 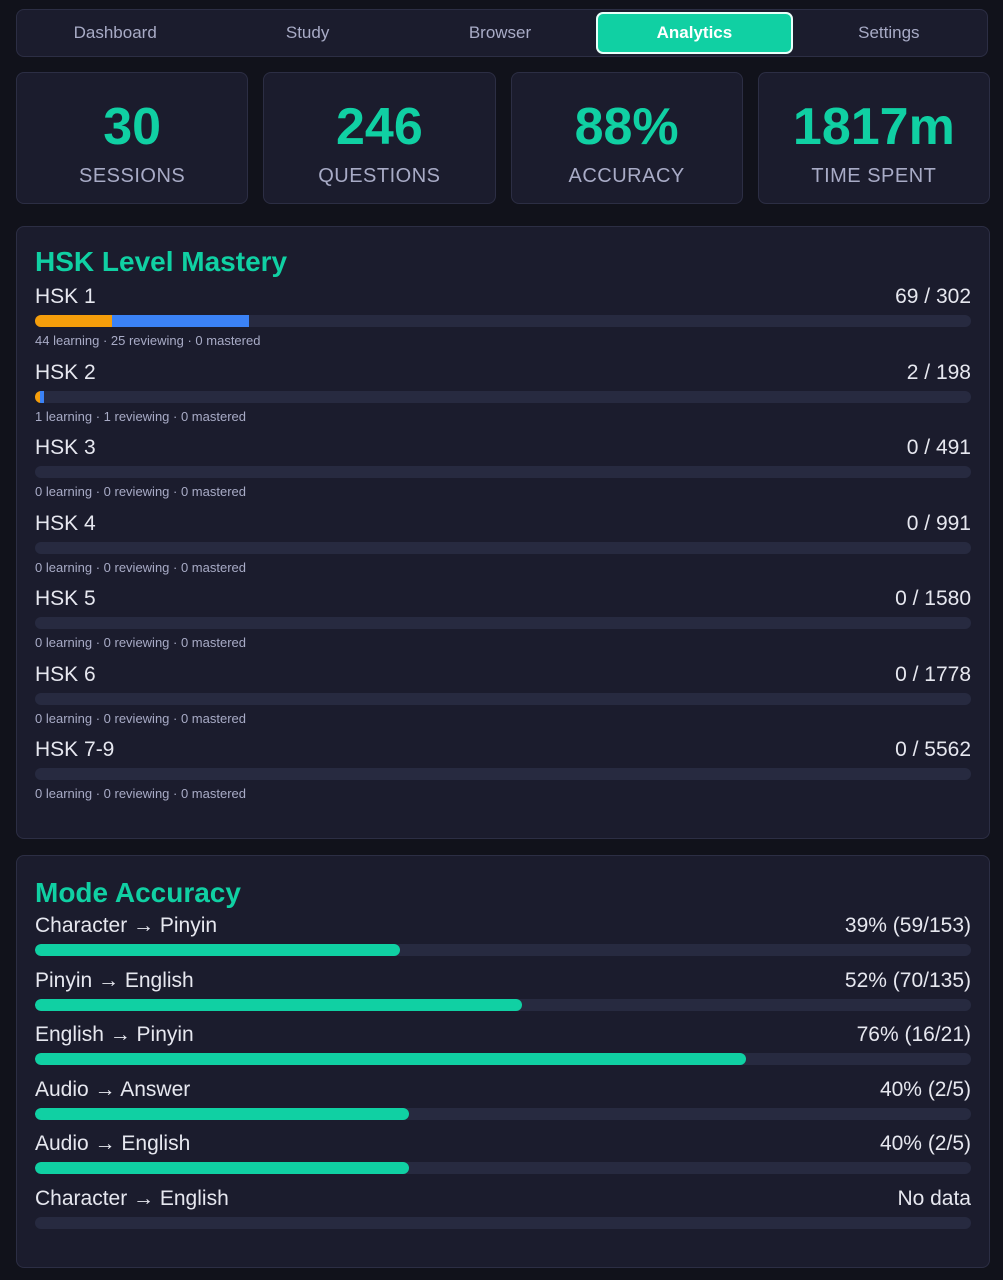 I want to click on row-header: Pinyin → English 52% (70/135), so click(x=503, y=981).